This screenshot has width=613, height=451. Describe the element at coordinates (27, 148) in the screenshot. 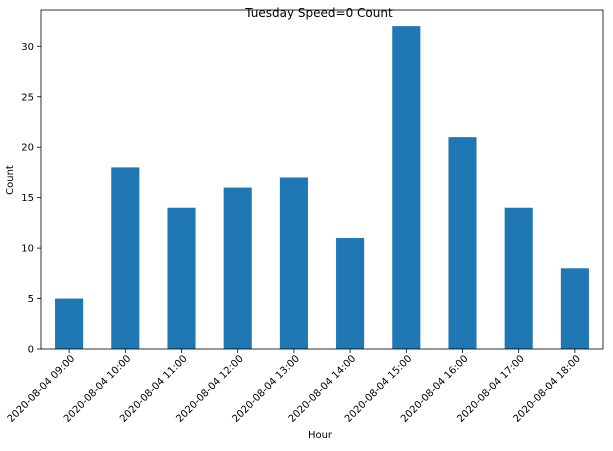

I see `y-tick-label: 20` at that location.